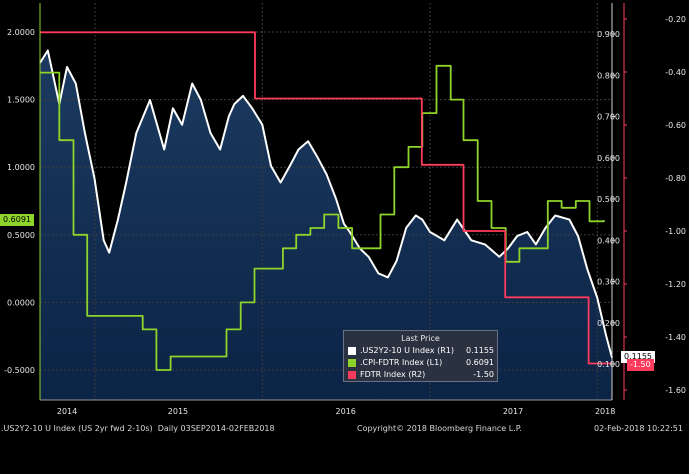  What do you see at coordinates (608, 117) in the screenshot?
I see `right1-tick-label: 0.700` at bounding box center [608, 117].